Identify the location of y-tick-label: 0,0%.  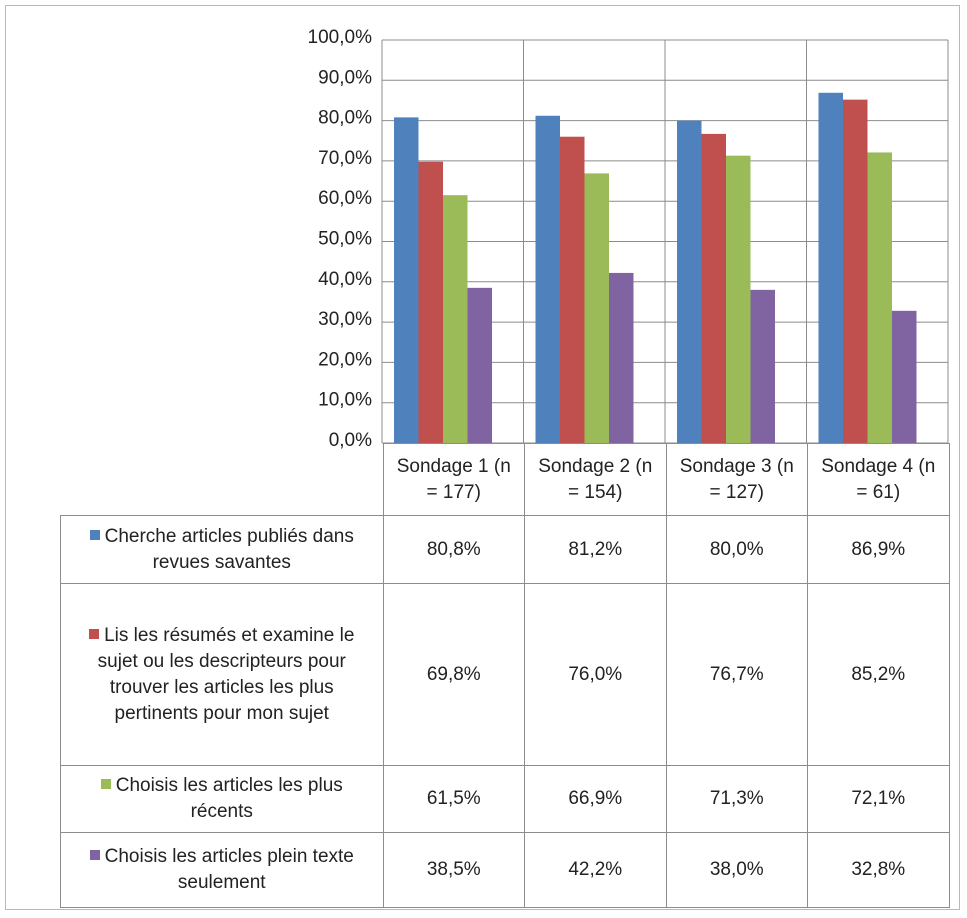
(350, 440).